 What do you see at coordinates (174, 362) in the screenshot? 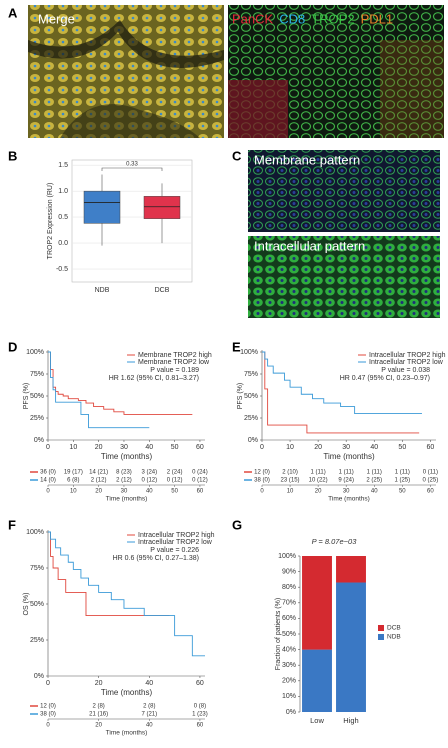
I see `legend-label: Membrane TROP2 low` at bounding box center [174, 362].